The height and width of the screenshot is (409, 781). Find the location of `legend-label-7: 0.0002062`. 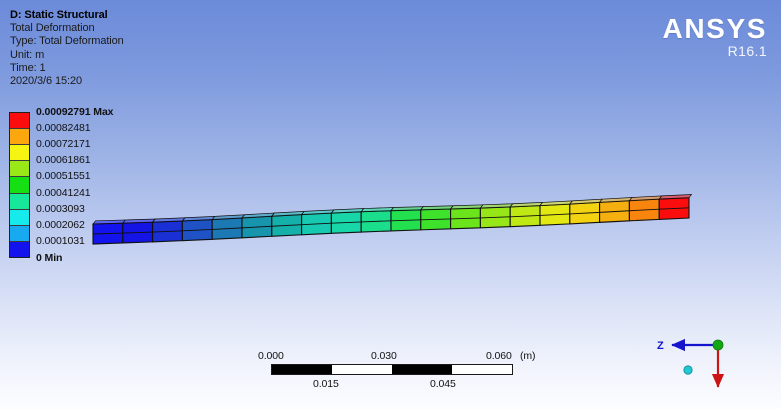

legend-label-7: 0.0002062 is located at coordinates (60, 225).